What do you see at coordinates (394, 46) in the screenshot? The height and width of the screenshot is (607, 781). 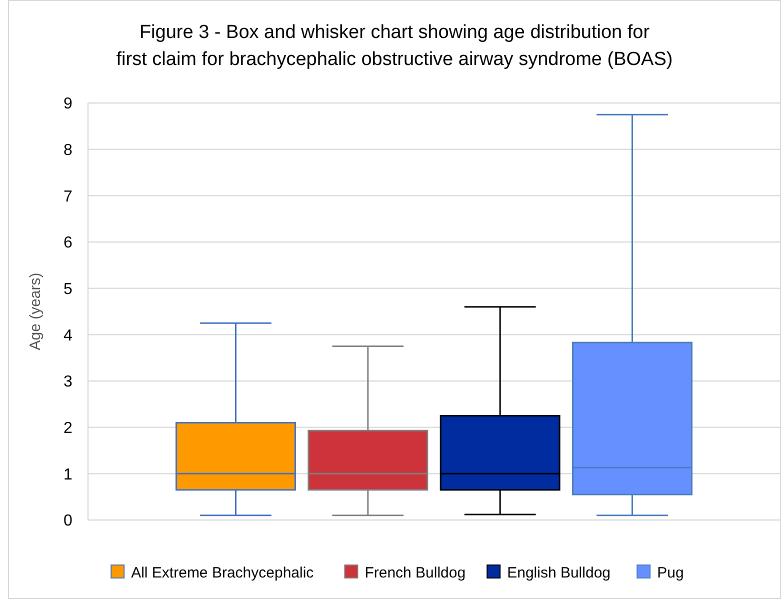 I see `chart-title: Figure 3 - Box and whisker chart showing age distribution for first claim for brachycephalic obstructive airway syndrome (BOAS)` at bounding box center [394, 46].